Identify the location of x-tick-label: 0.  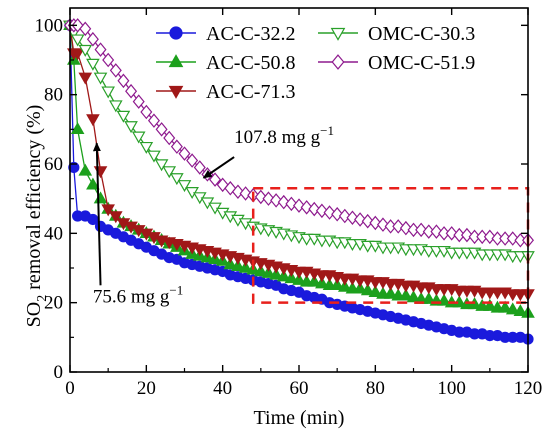
(70, 388).